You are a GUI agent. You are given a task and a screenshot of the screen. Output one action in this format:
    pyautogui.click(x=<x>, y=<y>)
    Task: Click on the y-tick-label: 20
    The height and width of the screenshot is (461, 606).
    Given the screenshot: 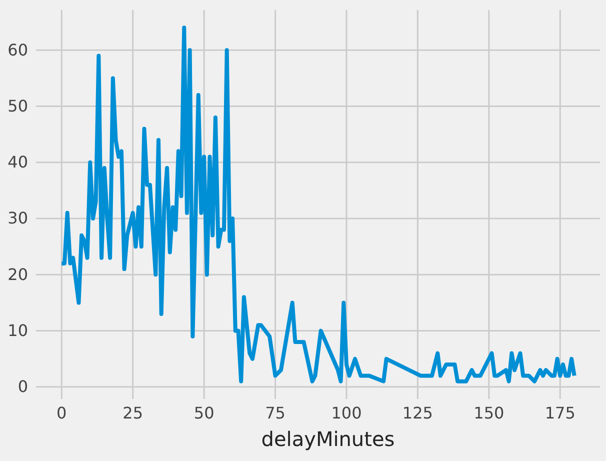 What is the action you would take?
    pyautogui.click(x=18, y=274)
    